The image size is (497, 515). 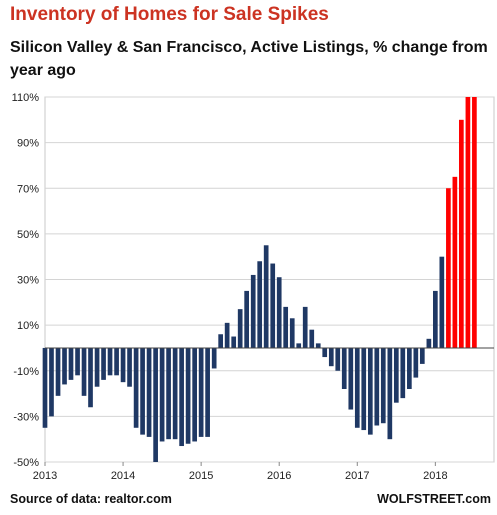 I want to click on y-tick-label: 50%, so click(x=28, y=235).